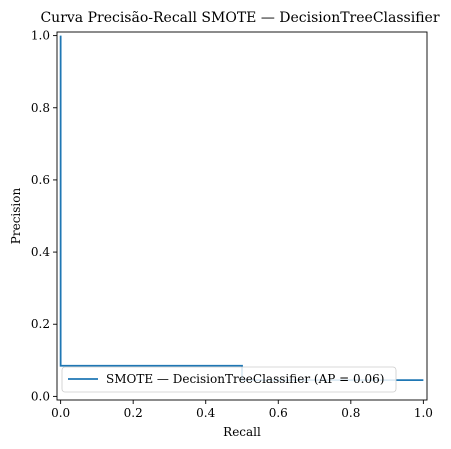 Image resolution: width=451 pixels, height=449 pixels. Describe the element at coordinates (242, 410) in the screenshot. I see `x-axis: 0.0 0.2 0.4 0.6 0.8 1.0` at that location.